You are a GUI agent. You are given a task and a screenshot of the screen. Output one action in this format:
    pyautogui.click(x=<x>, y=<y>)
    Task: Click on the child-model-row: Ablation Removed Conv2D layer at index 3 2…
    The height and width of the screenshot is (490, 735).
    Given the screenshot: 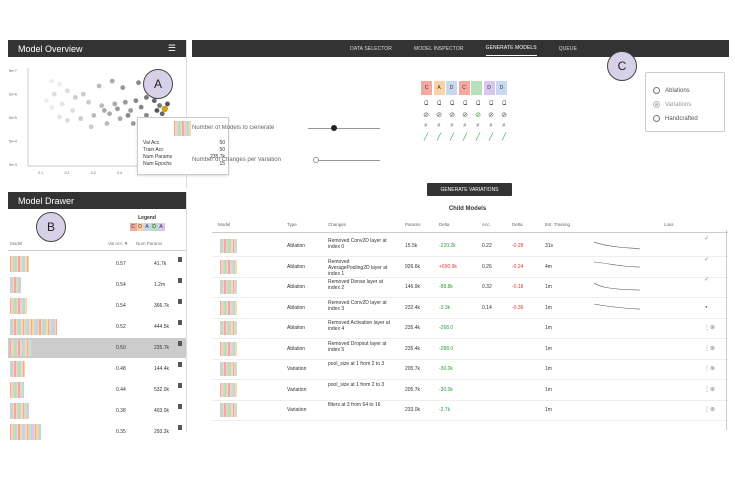 What is the action you would take?
    pyautogui.click(x=470, y=308)
    